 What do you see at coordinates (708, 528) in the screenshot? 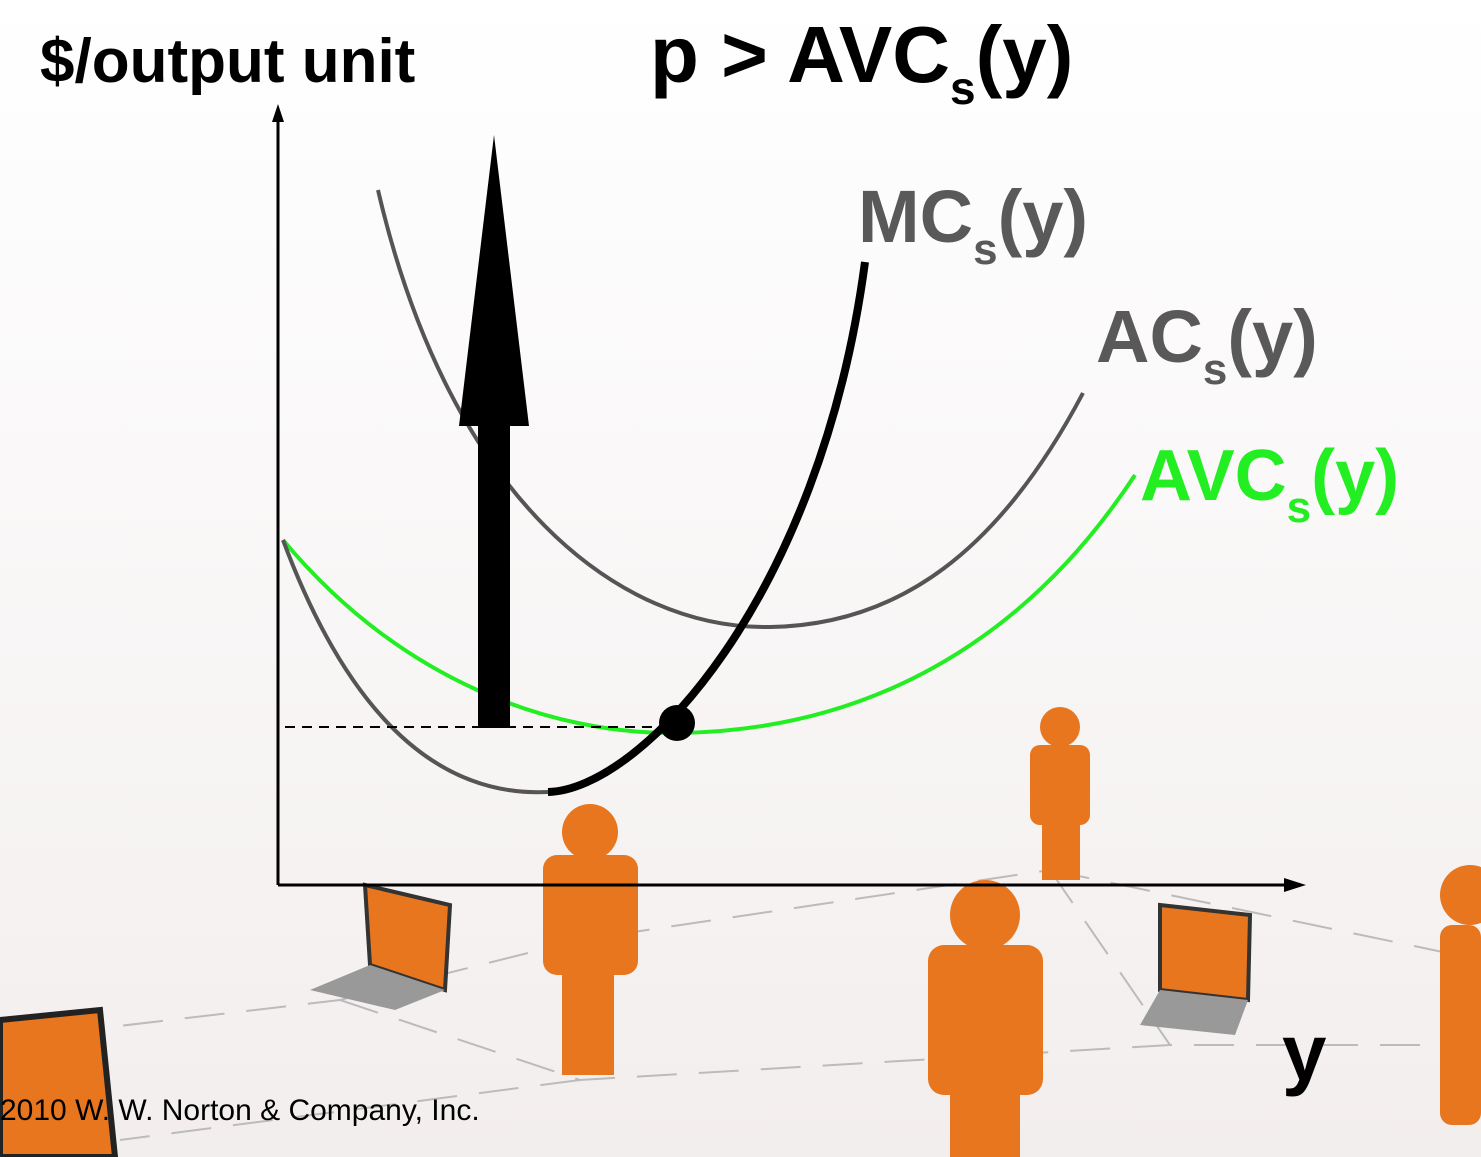
I see `mc-curve-supply` at bounding box center [708, 528].